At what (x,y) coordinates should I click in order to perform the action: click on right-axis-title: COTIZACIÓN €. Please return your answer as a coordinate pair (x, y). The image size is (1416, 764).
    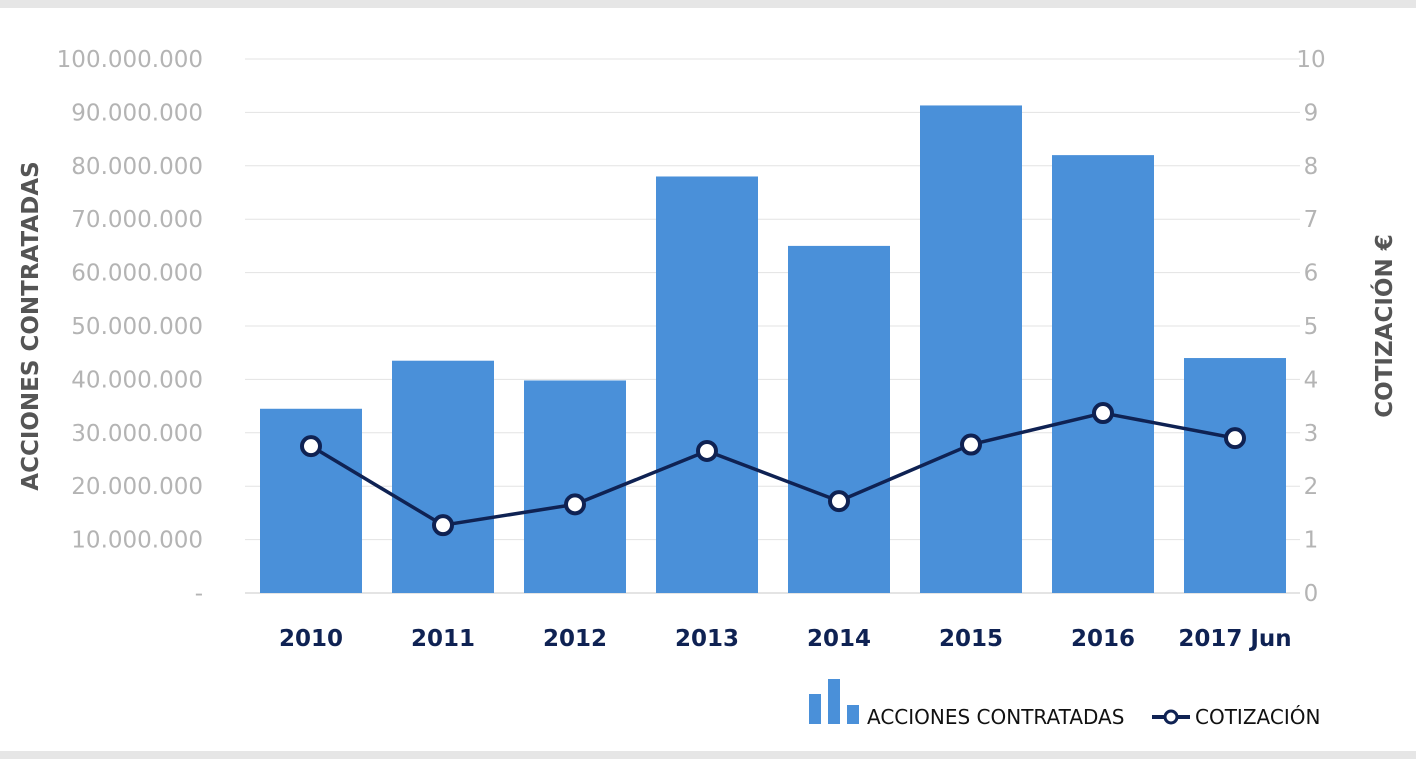
    Looking at the image, I should click on (1384, 325).